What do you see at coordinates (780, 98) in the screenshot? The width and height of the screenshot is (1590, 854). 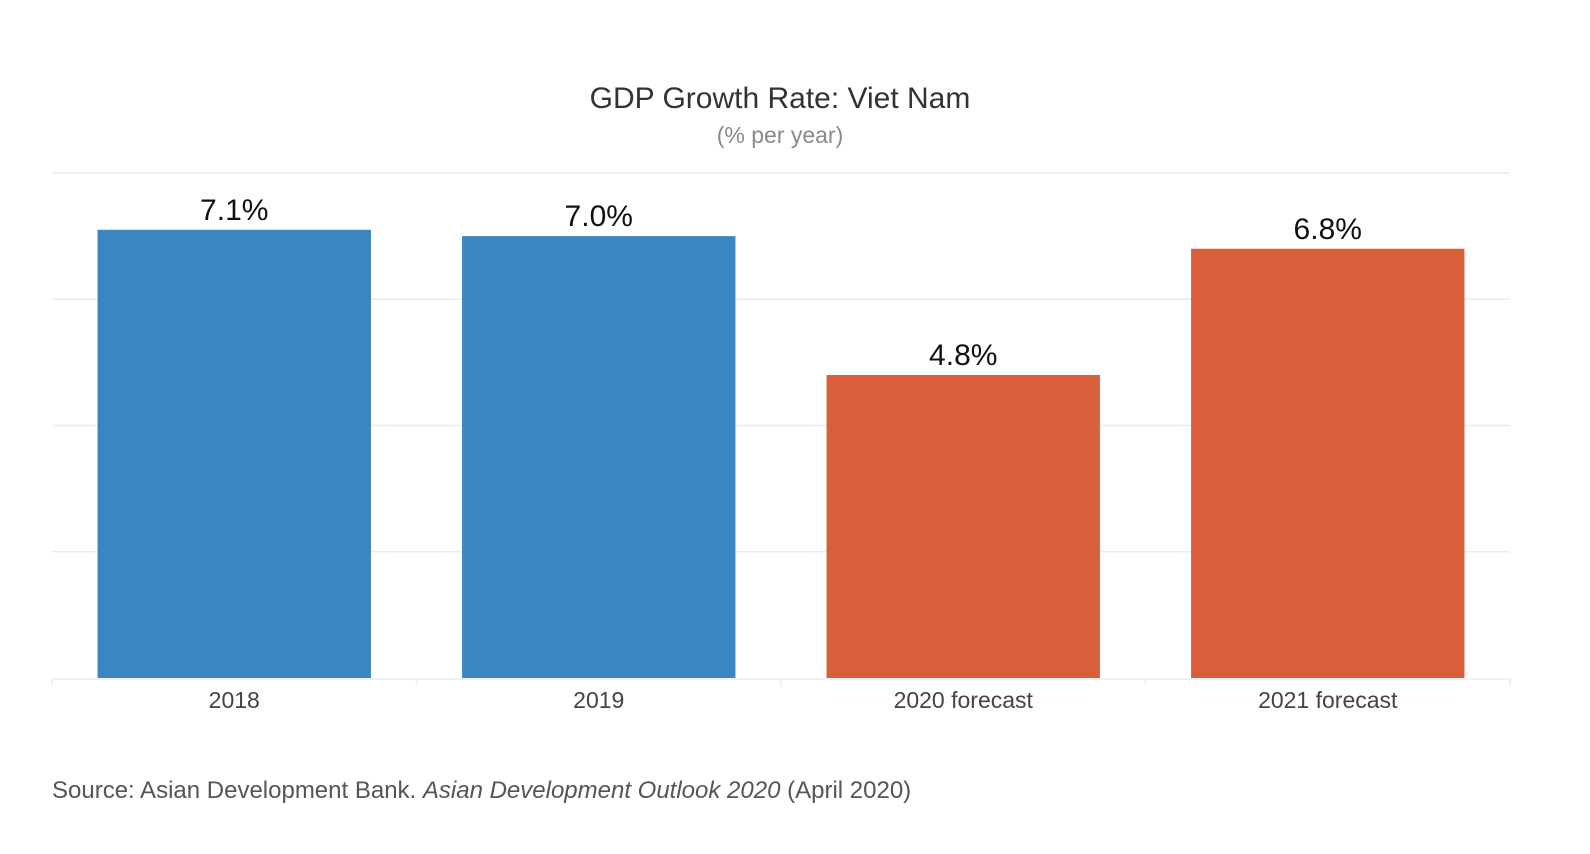 I see `chart-title: GDP Growth Rate: Viet Nam` at bounding box center [780, 98].